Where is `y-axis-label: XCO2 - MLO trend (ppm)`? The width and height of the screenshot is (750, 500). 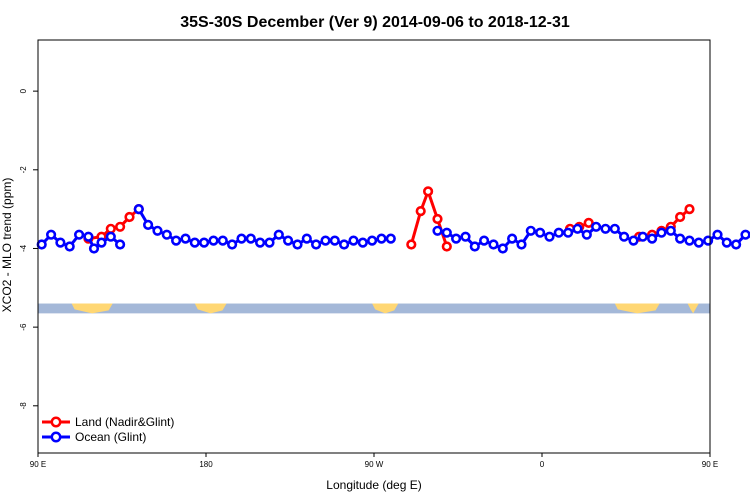 y-axis-label: XCO2 - MLO trend (ppm) is located at coordinates (7, 245).